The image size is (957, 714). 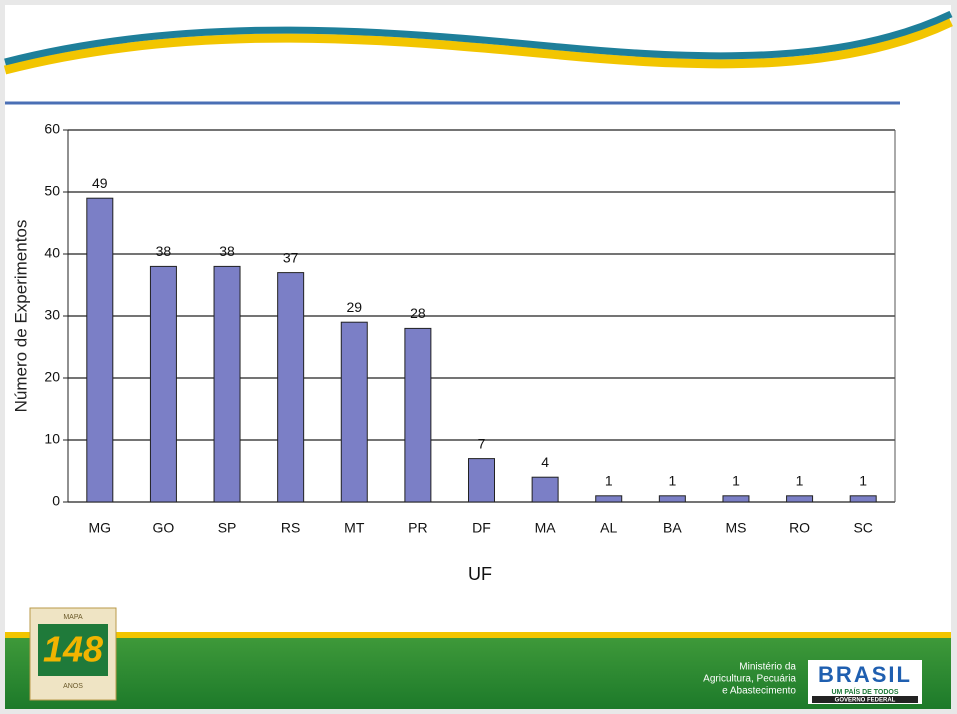 I want to click on x-tick-label: SC, so click(x=862, y=528).